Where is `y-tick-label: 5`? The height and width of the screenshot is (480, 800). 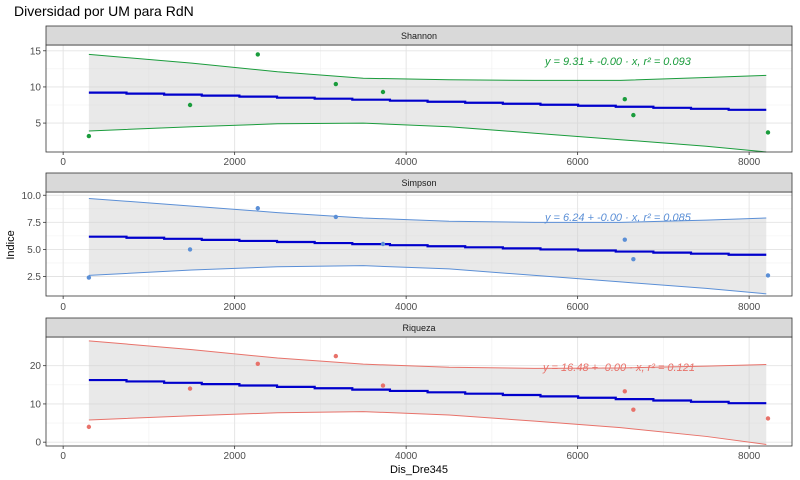
y-tick-label: 5 is located at coordinates (38, 124).